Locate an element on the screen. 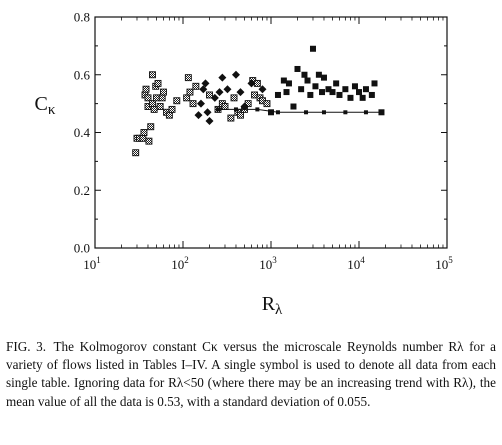 Image resolution: width=502 pixels, height=445 pixels. y-tick-label: 0.4 is located at coordinates (82, 132).